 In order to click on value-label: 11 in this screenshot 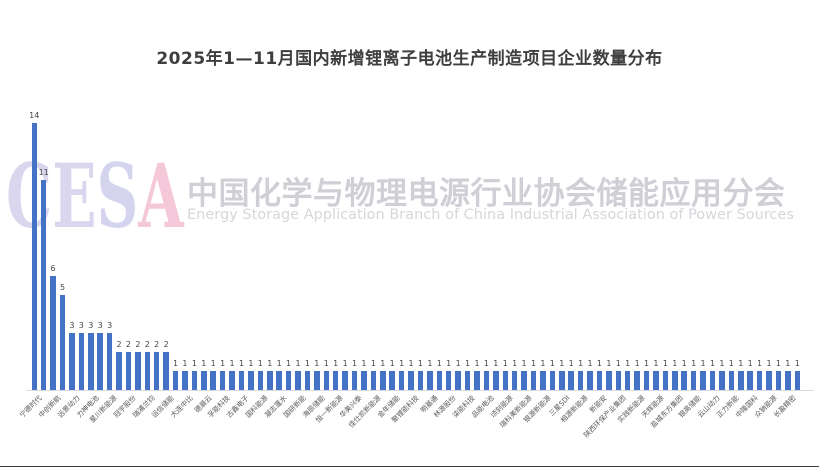, I will do `click(43, 173)`.